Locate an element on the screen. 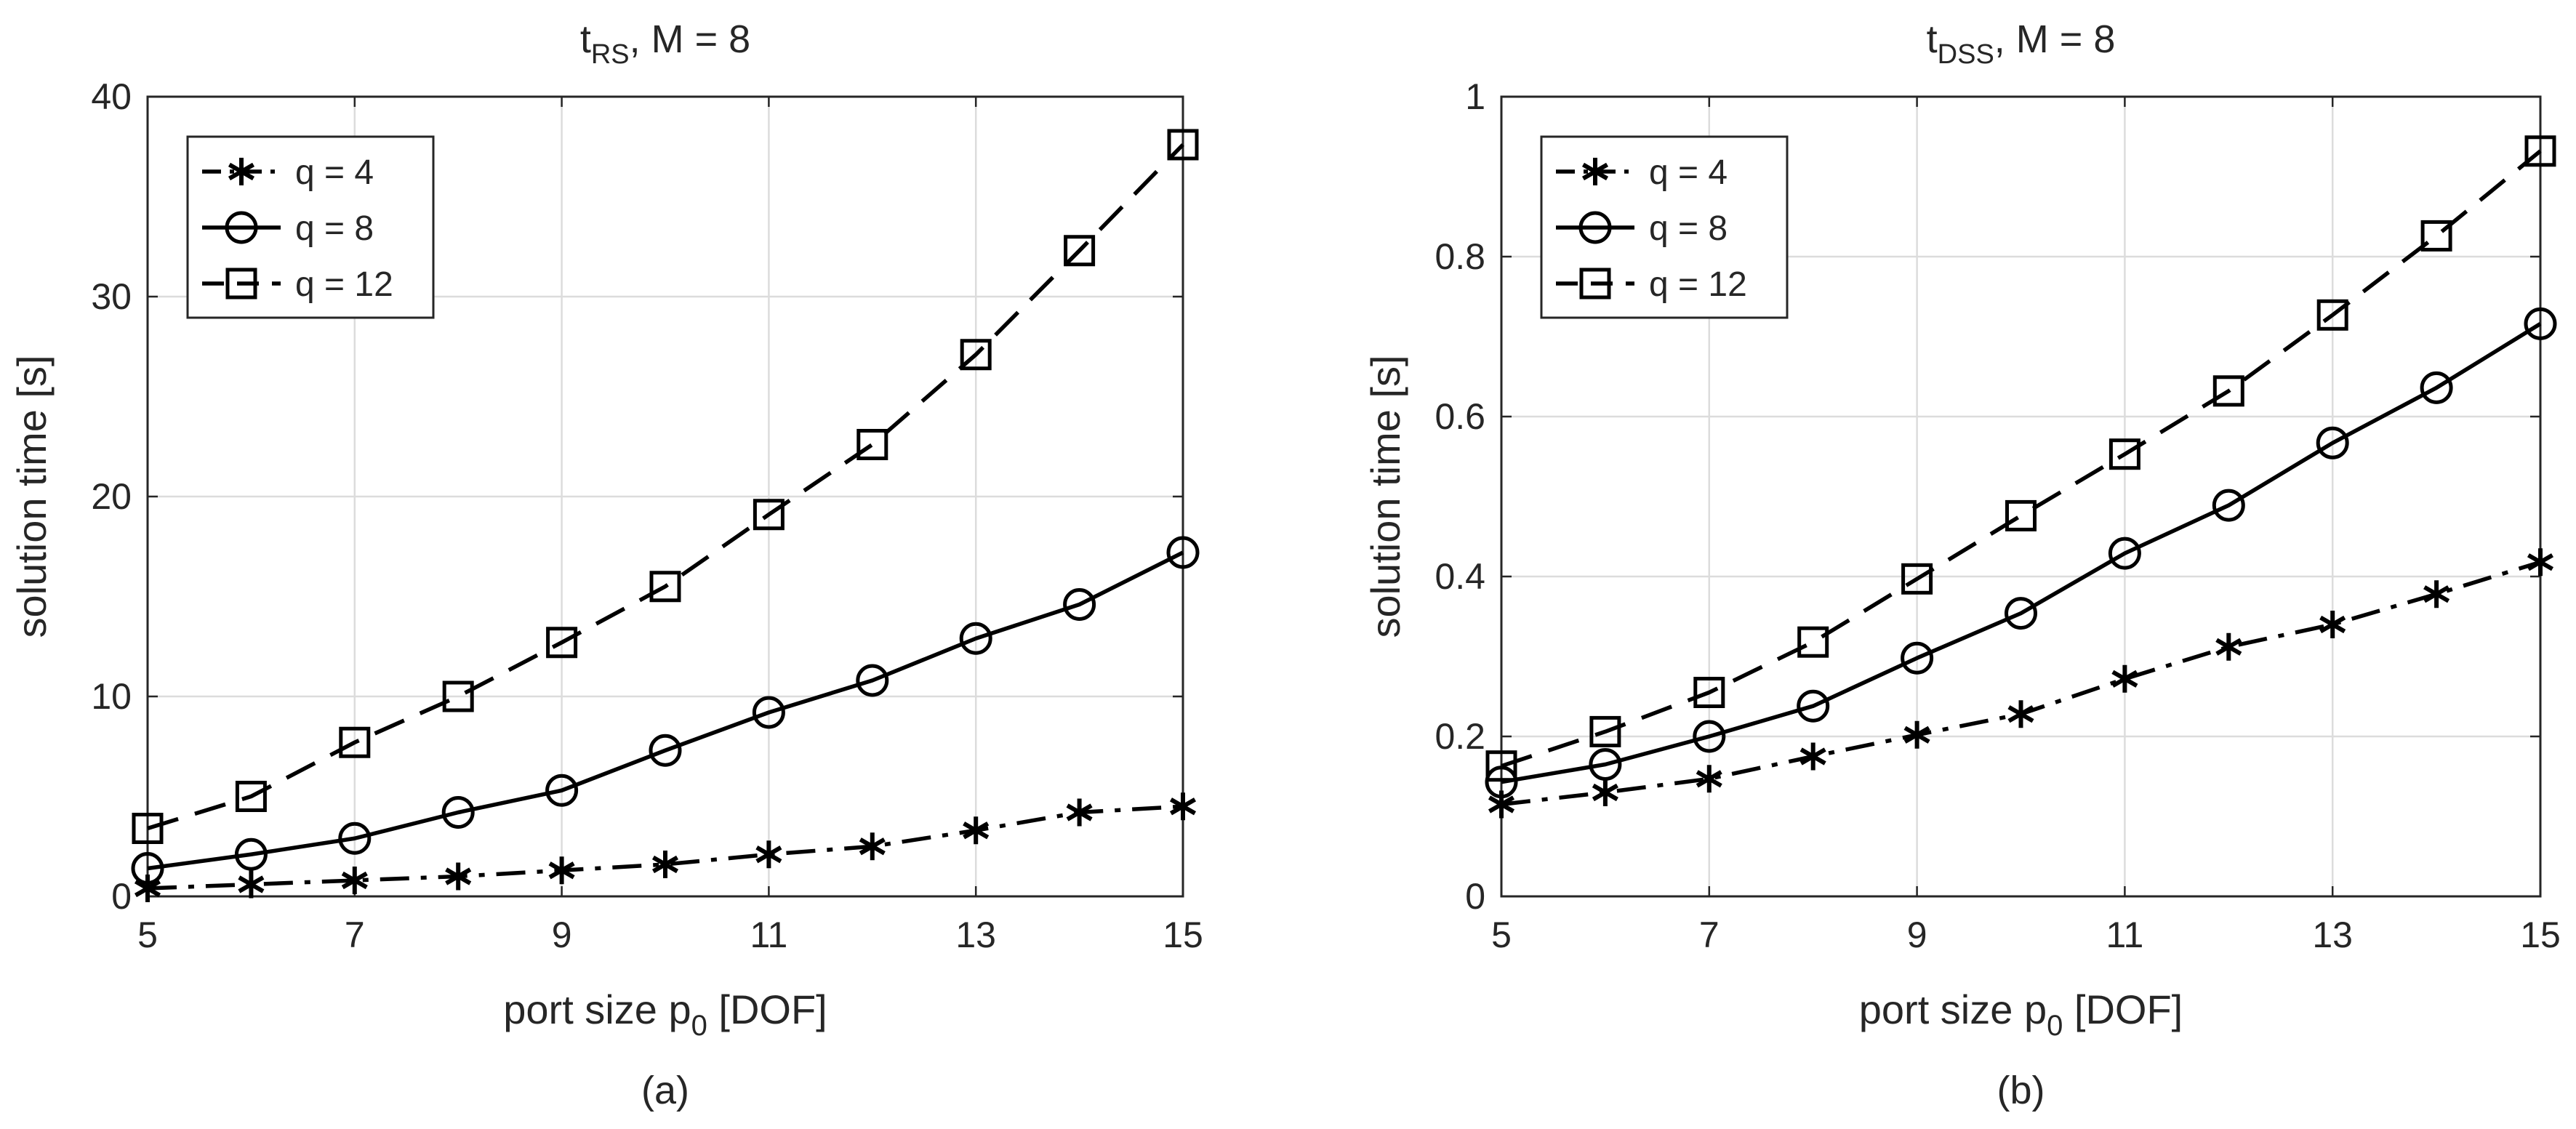  xlabel-subscript: 0 is located at coordinates (699, 1026).